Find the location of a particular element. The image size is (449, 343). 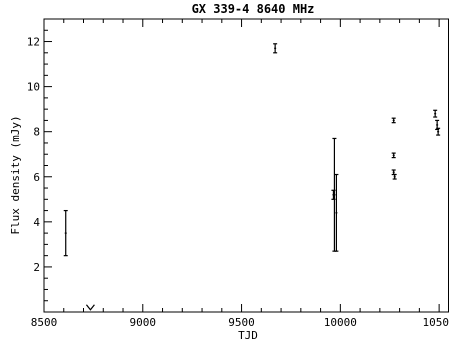

x-tick-label: 8500 is located at coordinates (44, 322).